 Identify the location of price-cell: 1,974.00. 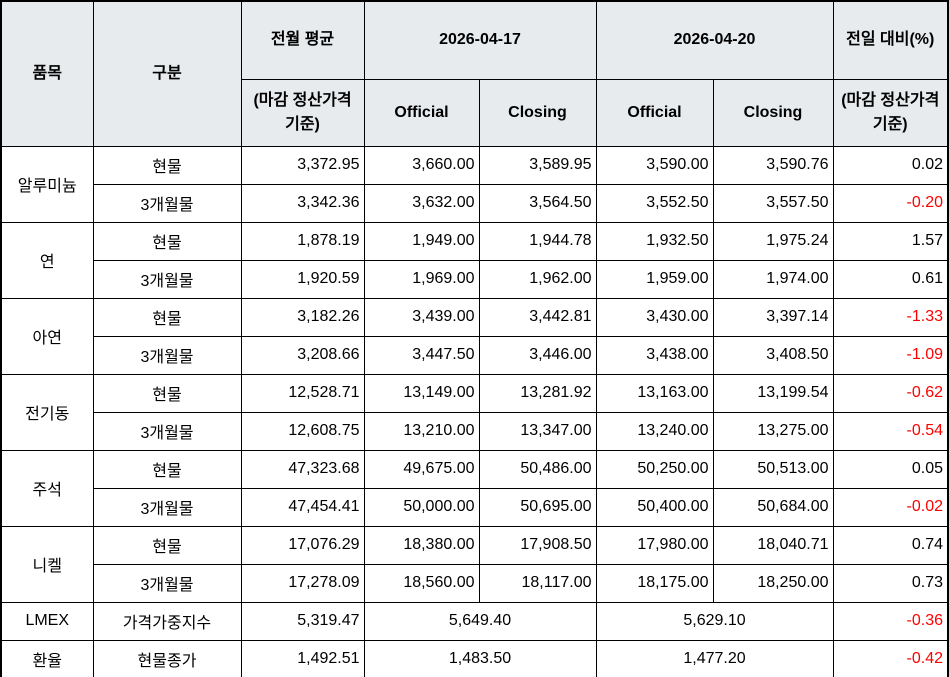
(773, 279).